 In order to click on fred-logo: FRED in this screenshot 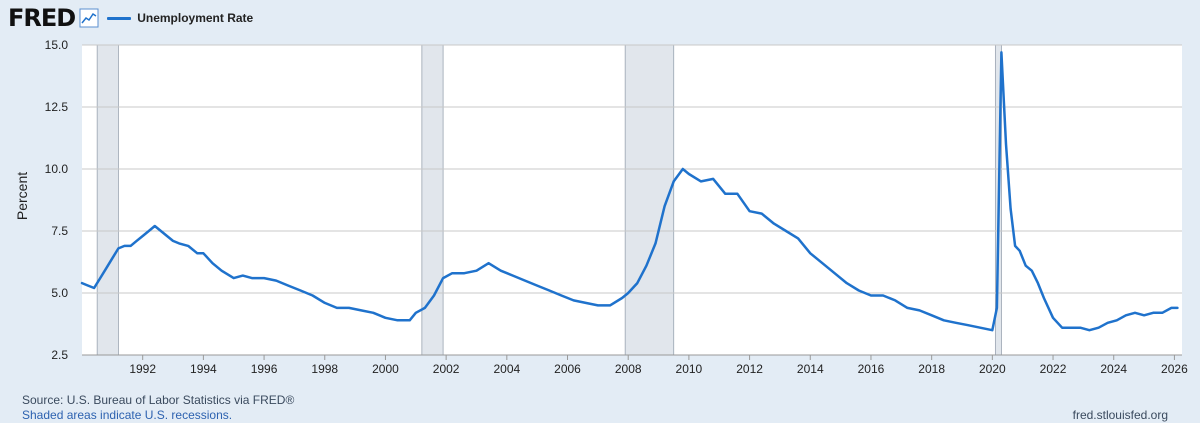, I will do `click(42, 18)`.